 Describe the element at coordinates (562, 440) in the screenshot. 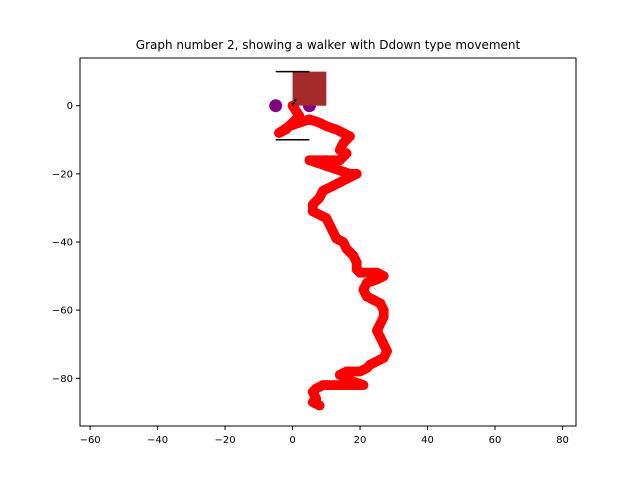

I see `x-tick-label: 80` at that location.